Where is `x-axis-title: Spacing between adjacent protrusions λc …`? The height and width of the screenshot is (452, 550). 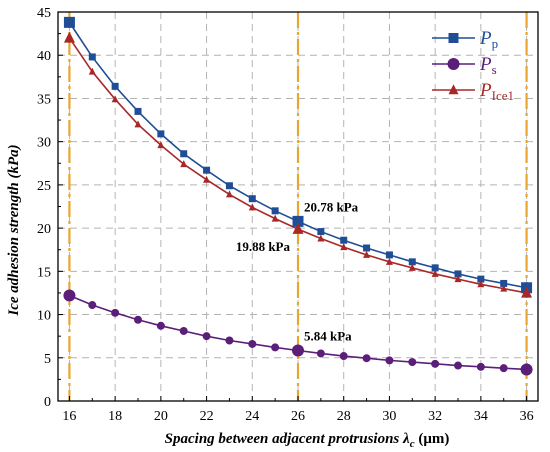
x-axis-title: Spacing between adjacent protrusions λc … is located at coordinates (307, 440).